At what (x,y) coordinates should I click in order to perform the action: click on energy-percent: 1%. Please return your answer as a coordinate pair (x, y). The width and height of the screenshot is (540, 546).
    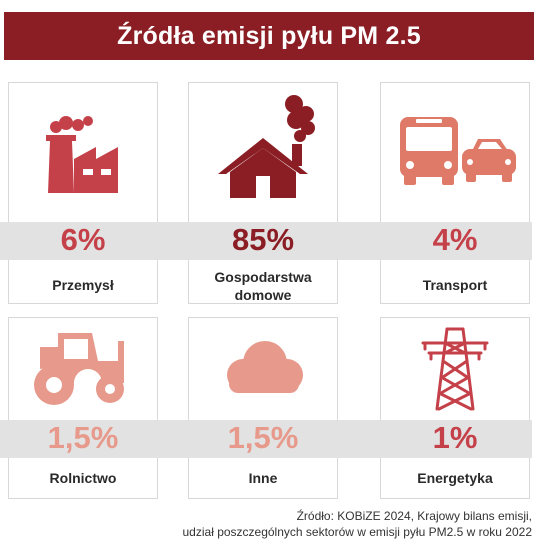
    Looking at the image, I should click on (455, 437).